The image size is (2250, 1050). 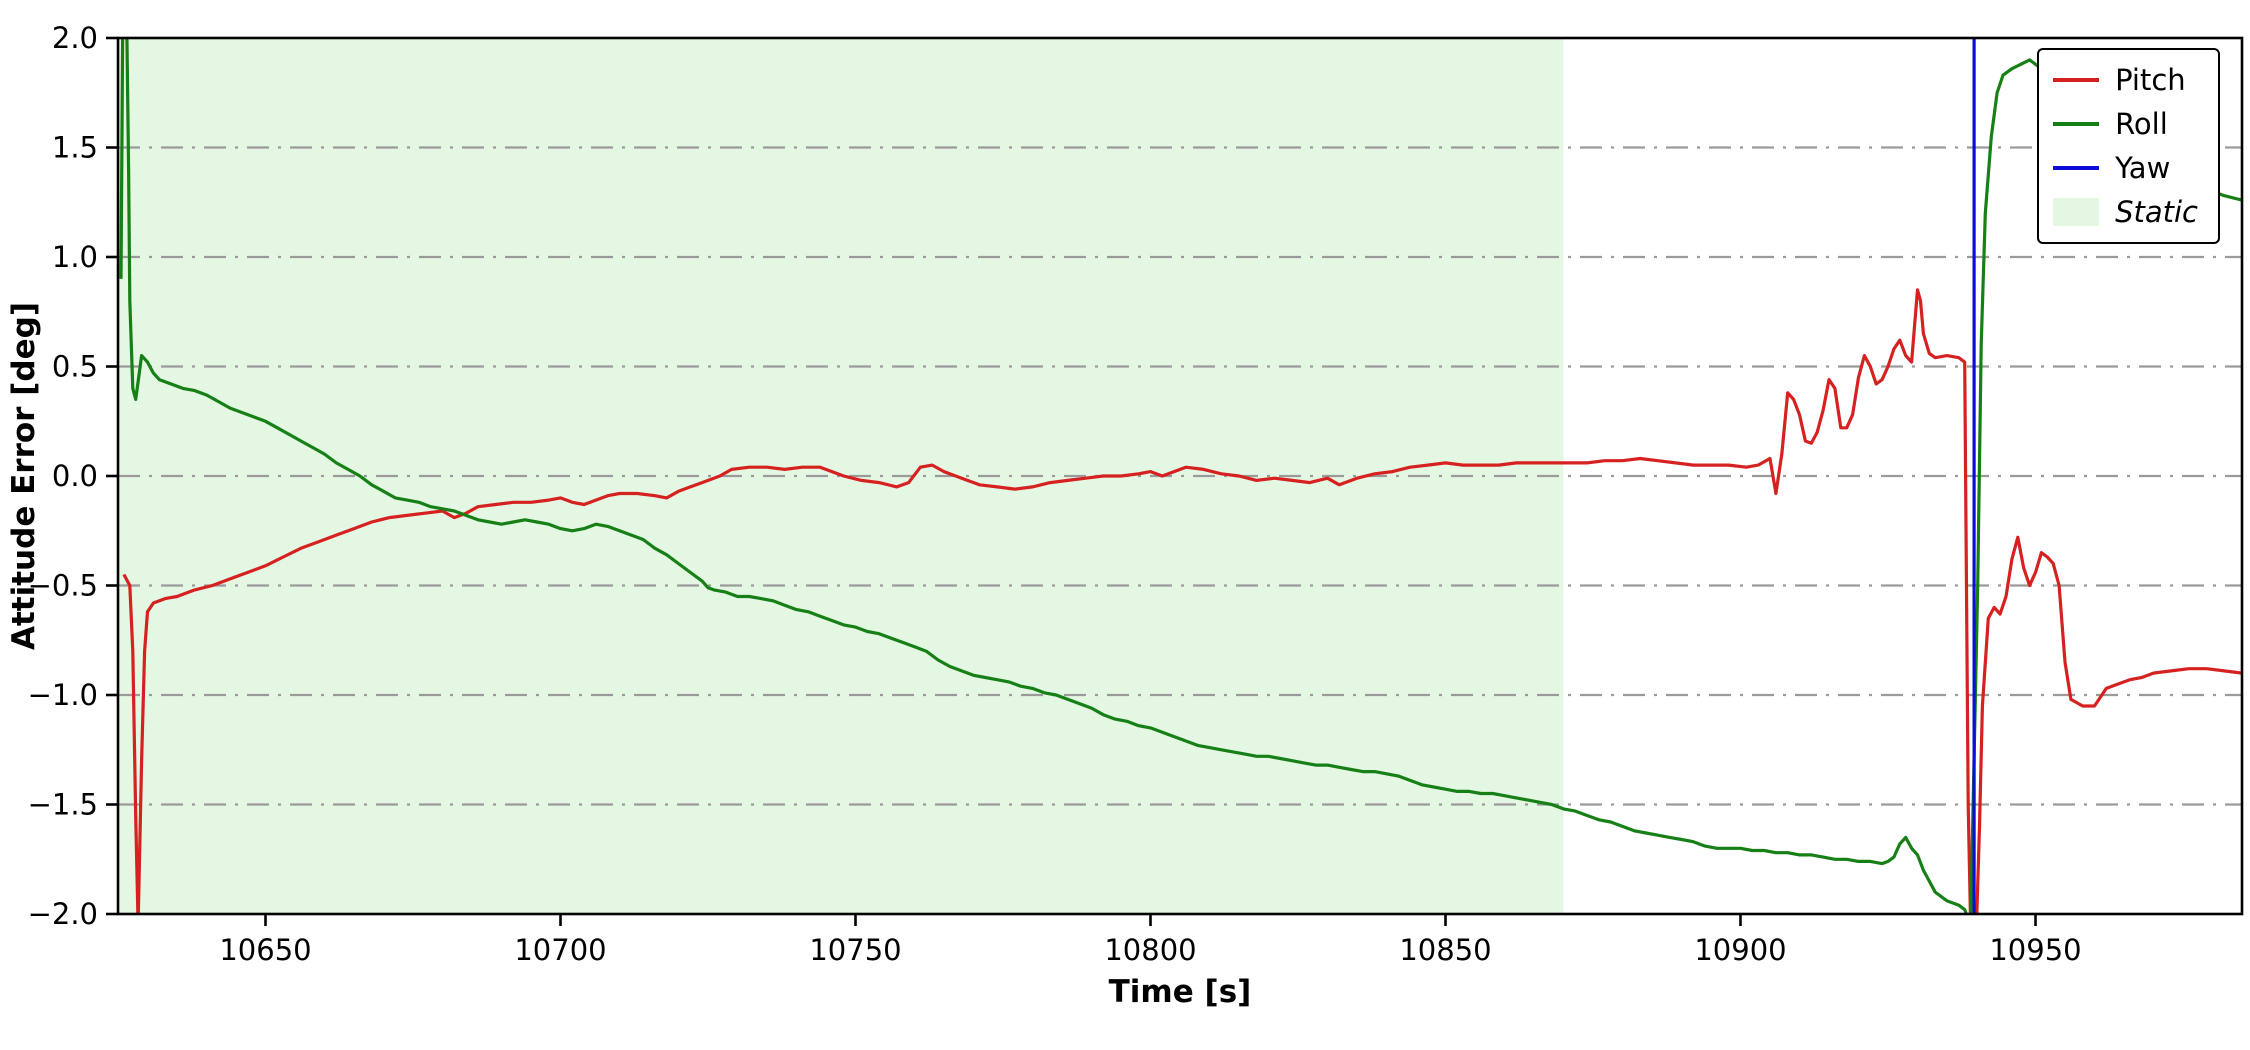 I want to click on y-tick-label: −2.0, so click(x=63, y=914).